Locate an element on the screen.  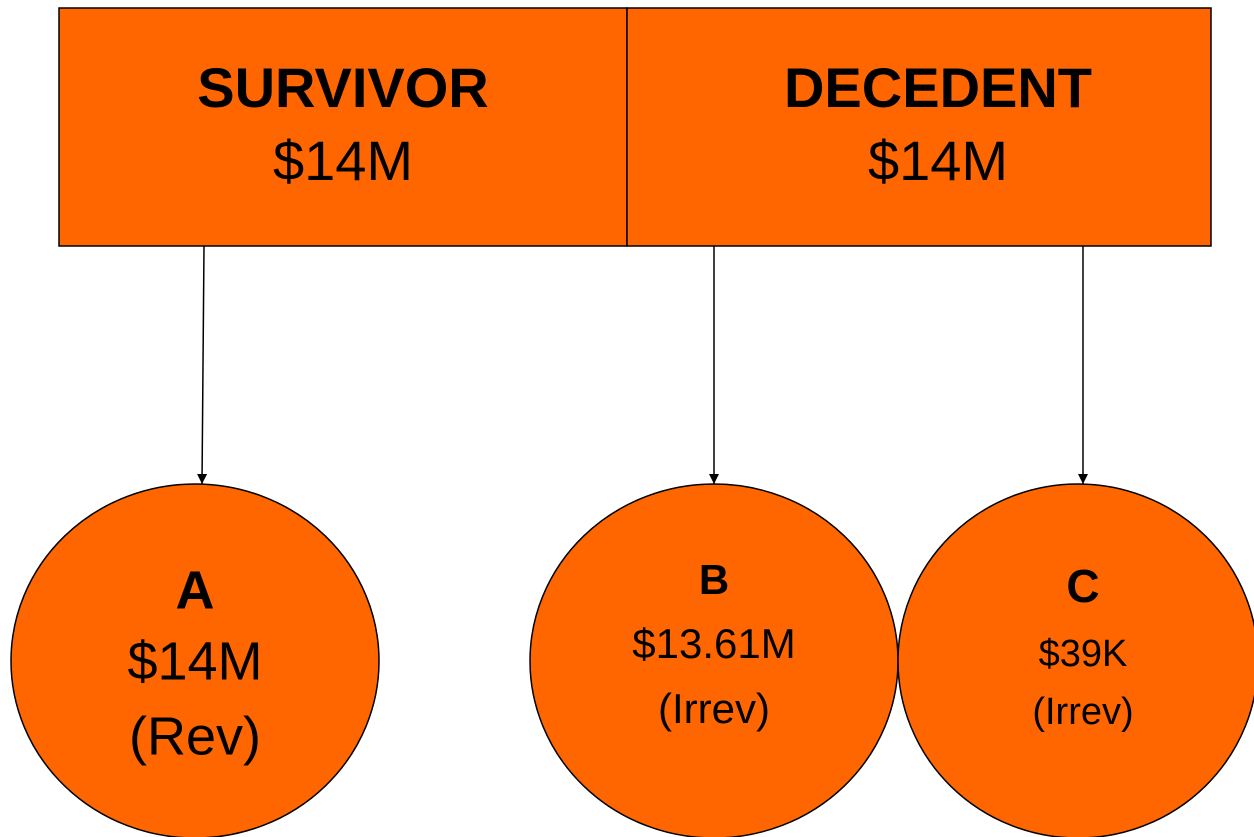
circle-c is located at coordinates (1075, 660).